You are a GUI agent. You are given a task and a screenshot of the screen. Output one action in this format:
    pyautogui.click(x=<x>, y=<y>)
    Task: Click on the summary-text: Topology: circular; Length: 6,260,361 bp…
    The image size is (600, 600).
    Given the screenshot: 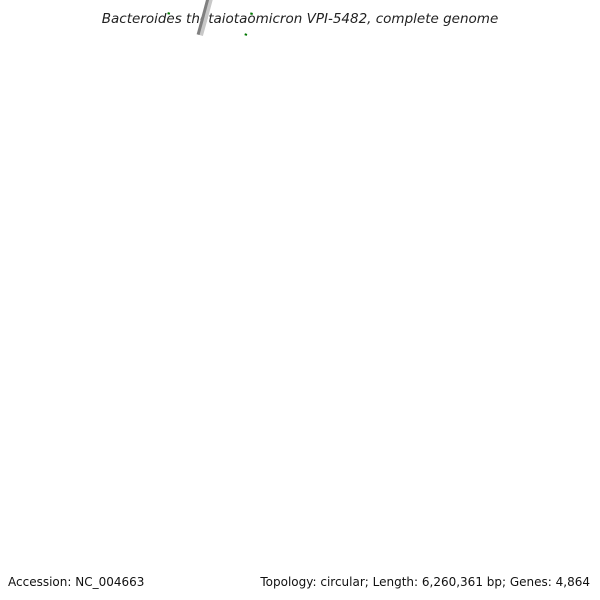 What is the action you would take?
    pyautogui.click(x=424, y=582)
    